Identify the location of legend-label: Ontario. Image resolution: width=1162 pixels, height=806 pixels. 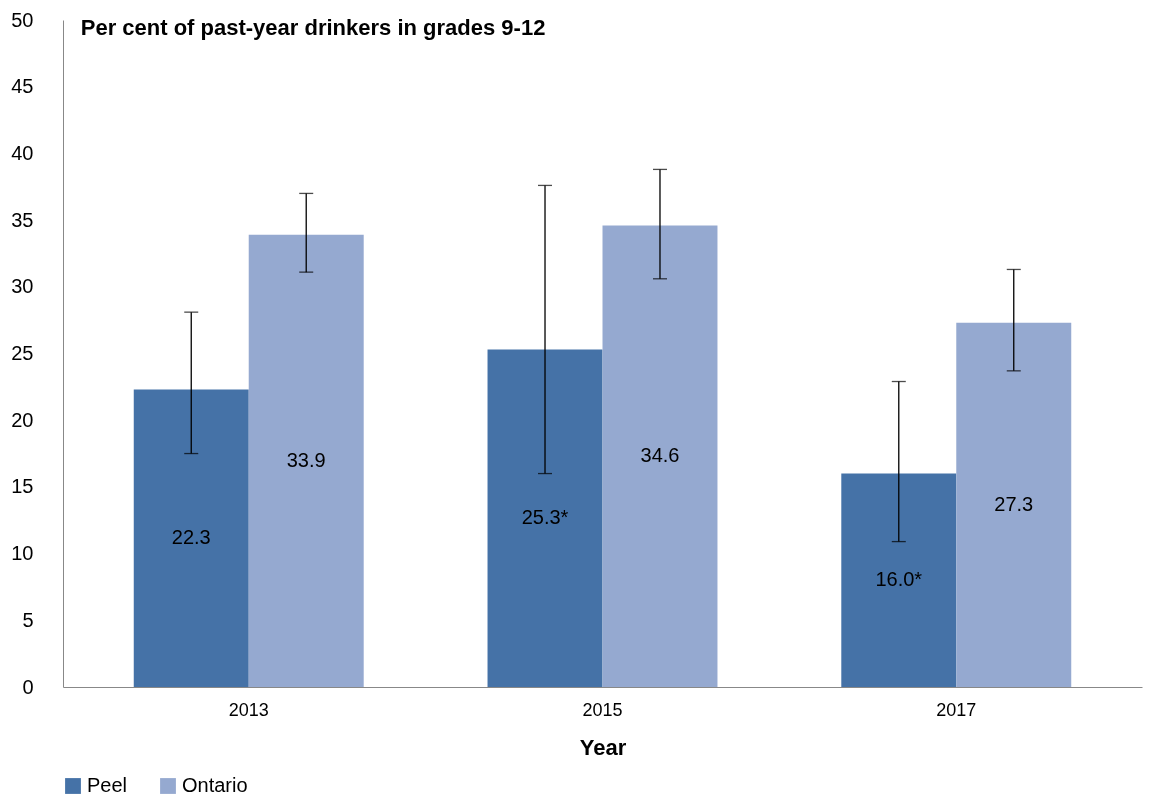
(215, 785).